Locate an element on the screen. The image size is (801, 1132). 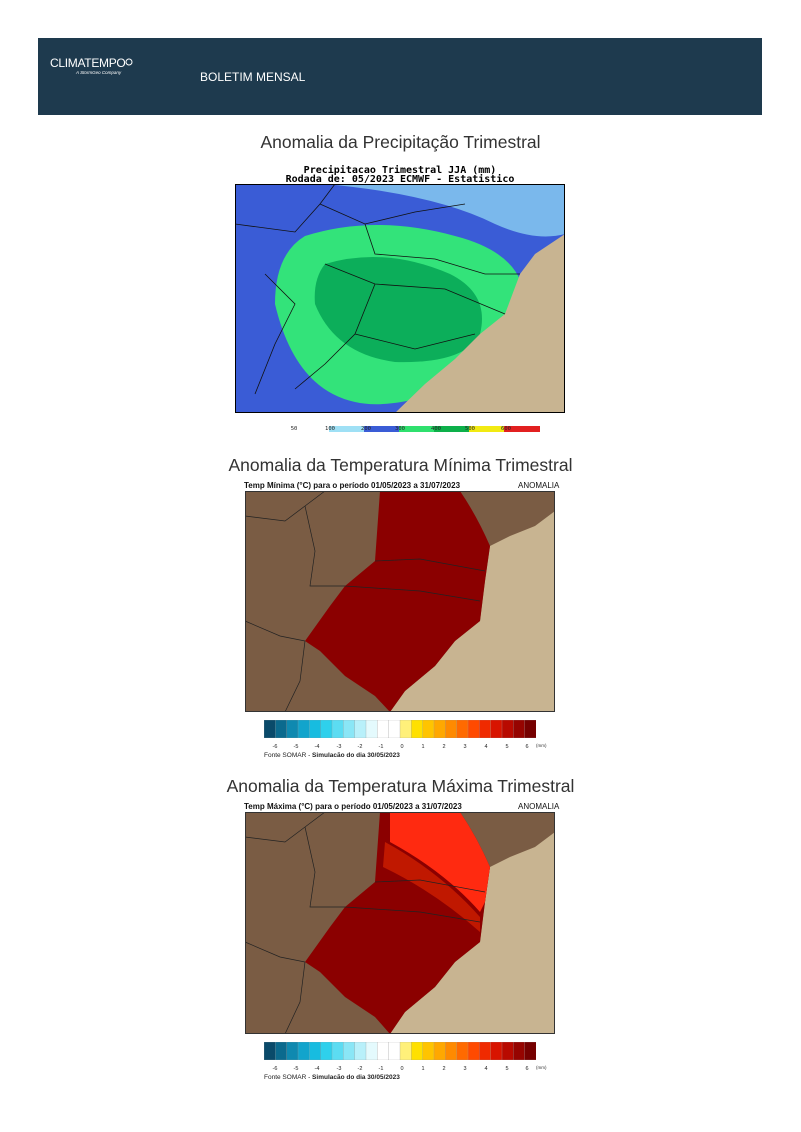
tmin-legend-tick: 3 is located at coordinates (465, 747).